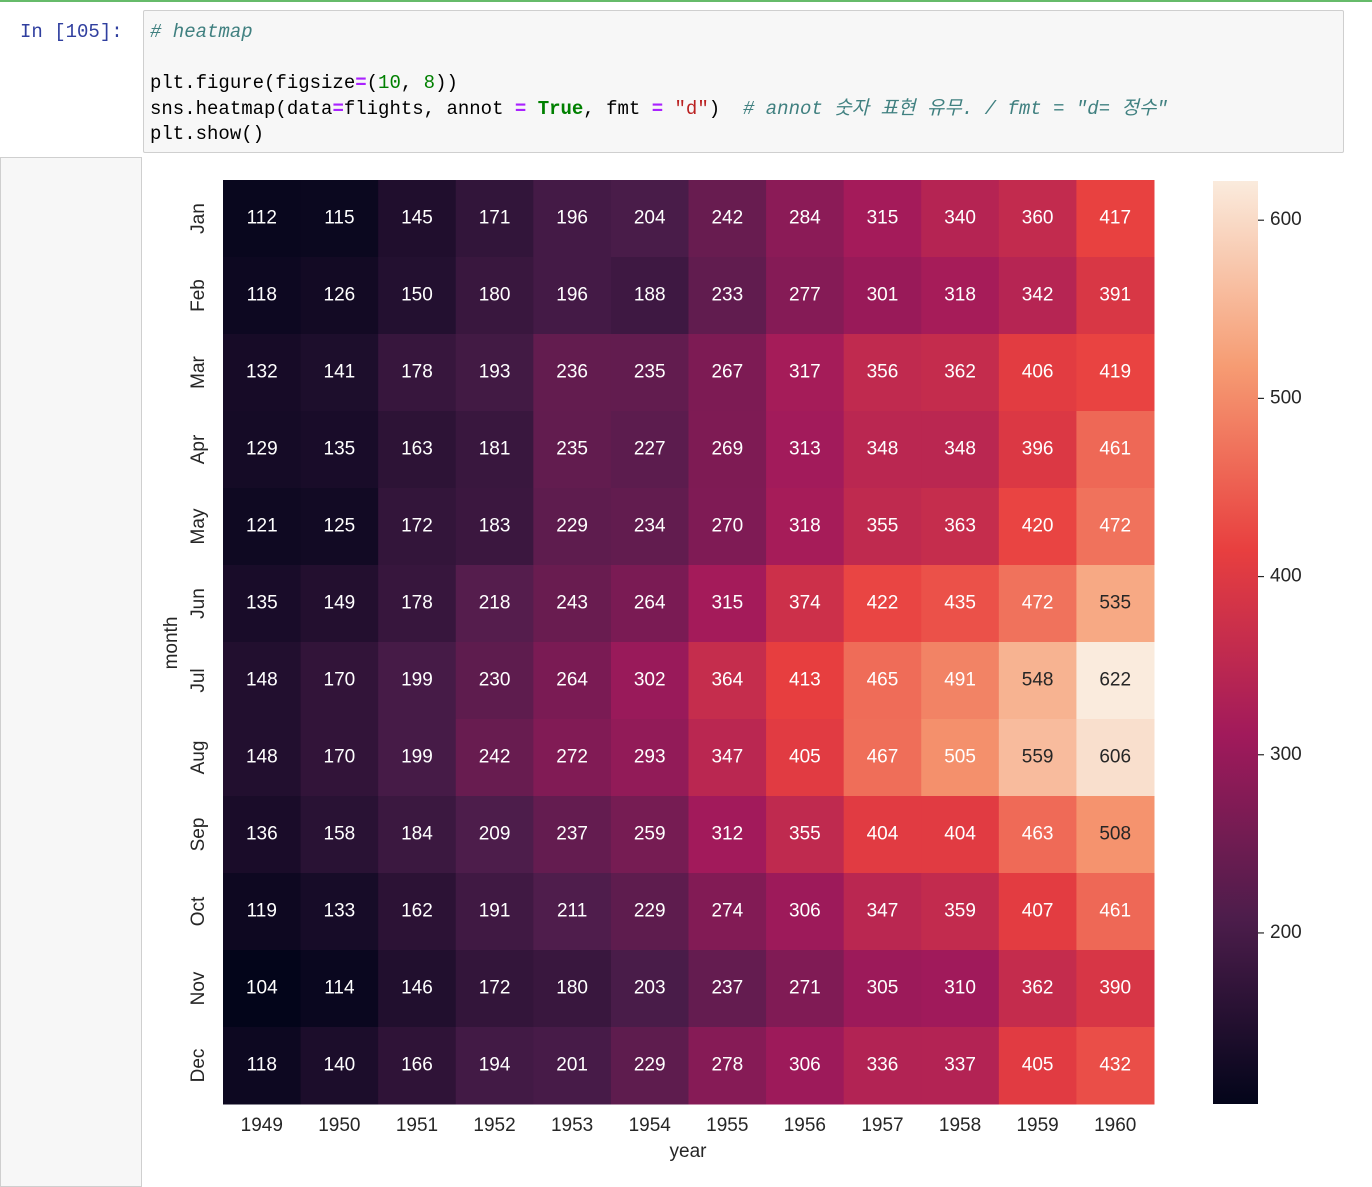 The height and width of the screenshot is (1187, 1372). I want to click on cell-annotation: 234, so click(650, 526).